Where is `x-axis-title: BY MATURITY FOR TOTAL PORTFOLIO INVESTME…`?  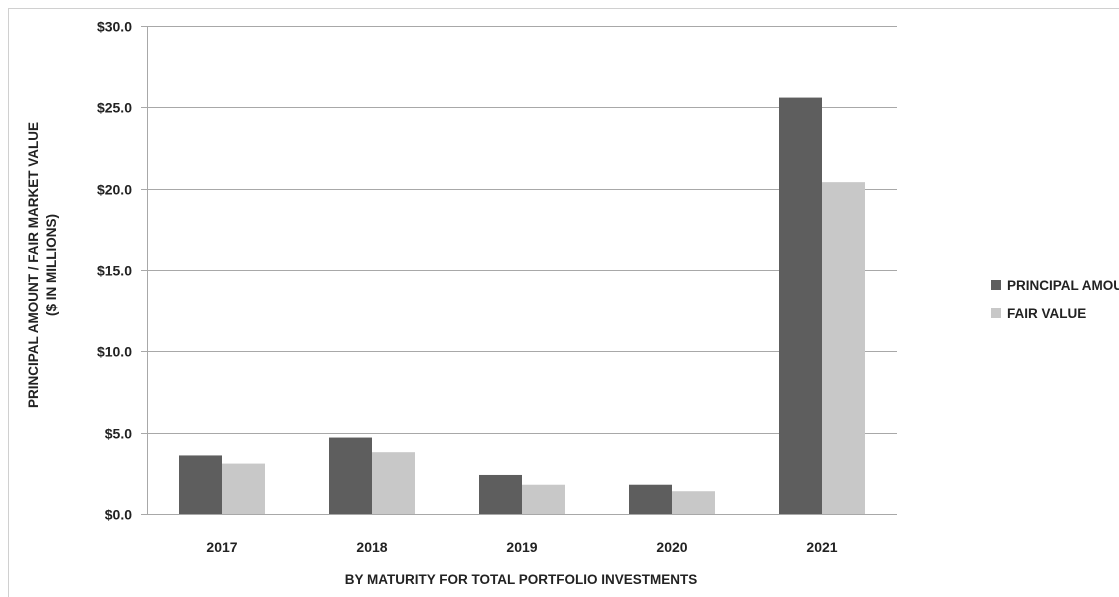 x-axis-title: BY MATURITY FOR TOTAL PORTFOLIO INVESTME… is located at coordinates (521, 579).